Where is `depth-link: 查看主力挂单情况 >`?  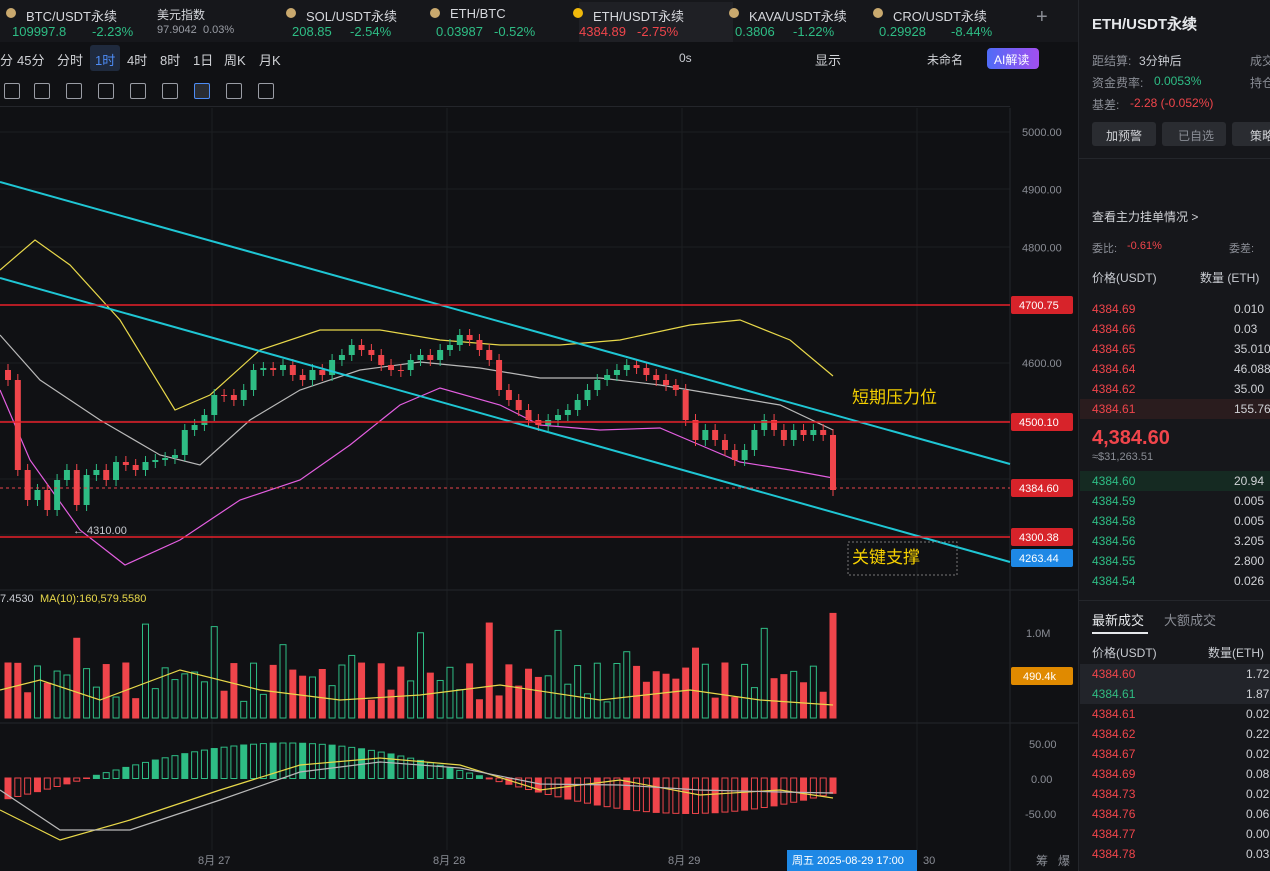
depth-link: 查看主力挂单情况 > is located at coordinates (1145, 217).